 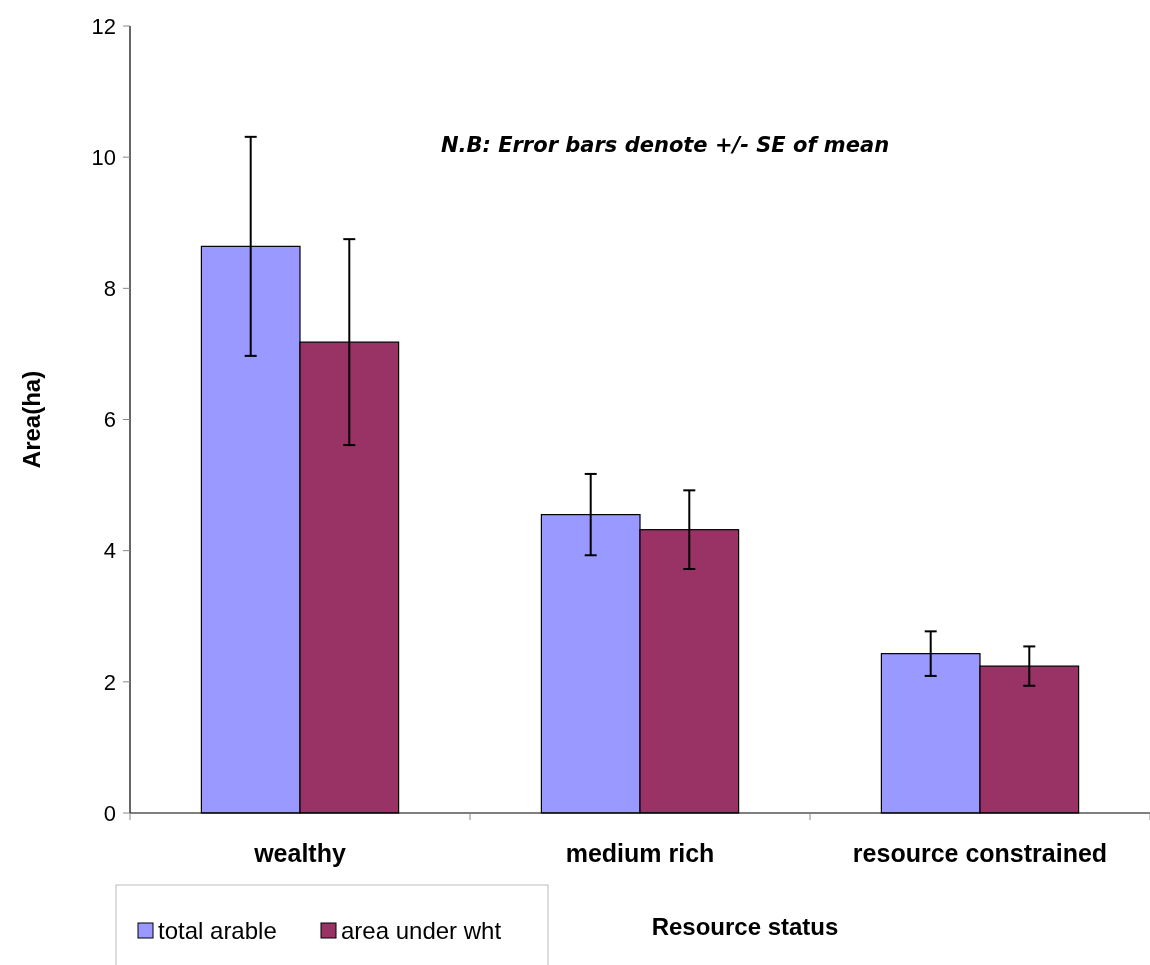 I want to click on annotation: N.B: Error bars denote +/- SE of mean, so click(x=665, y=145).